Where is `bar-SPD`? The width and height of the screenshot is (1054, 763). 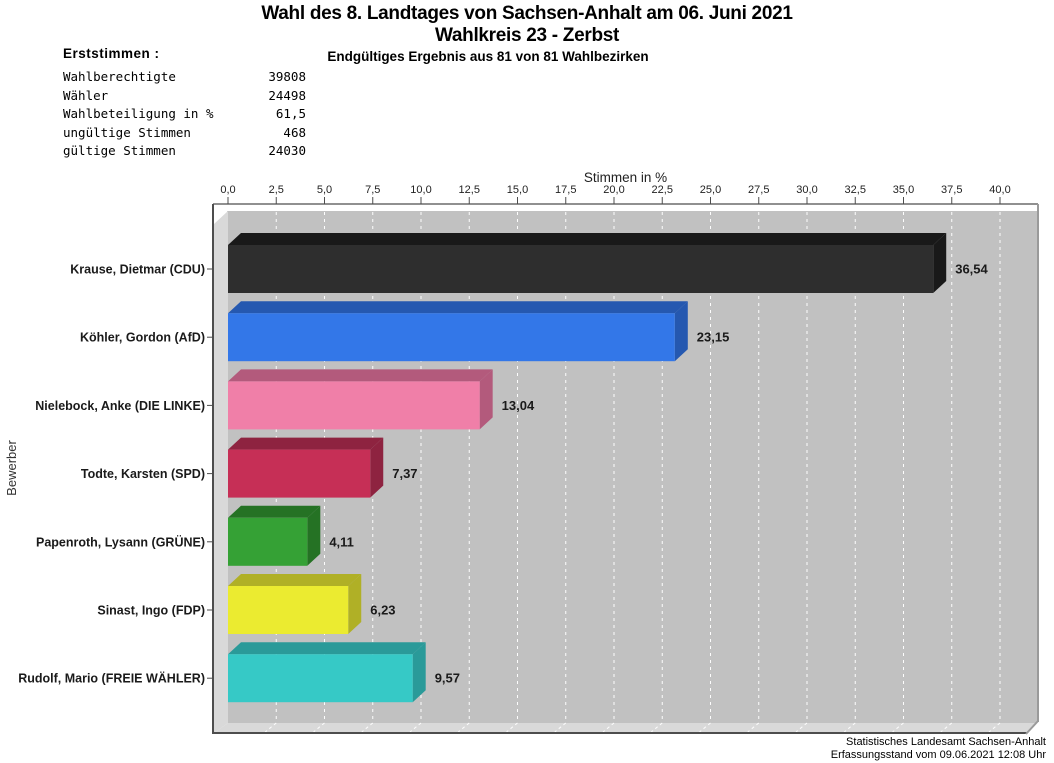 bar-SPD is located at coordinates (299, 473).